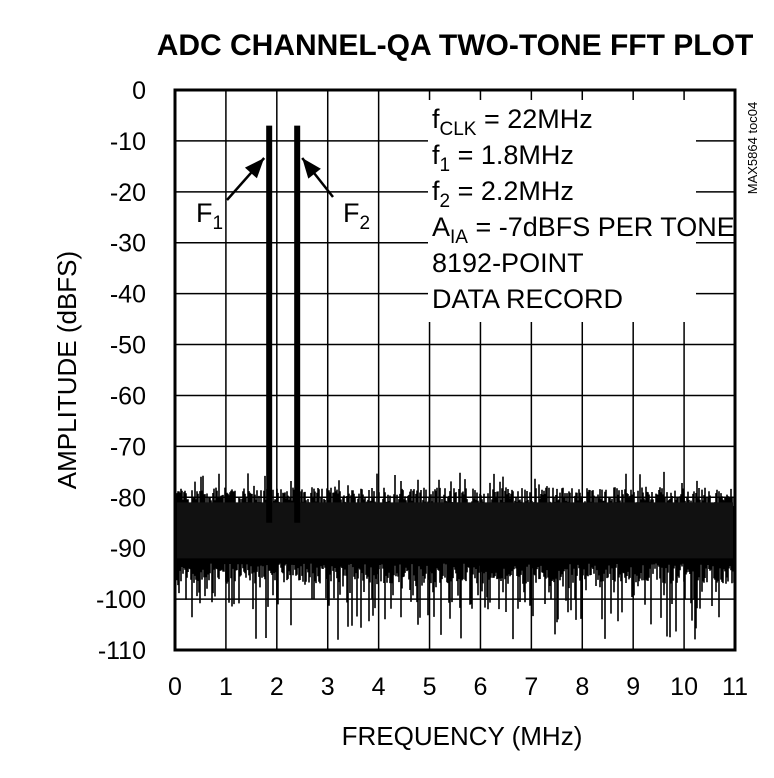  What do you see at coordinates (430, 687) in the screenshot?
I see `x-tick-label: 5` at bounding box center [430, 687].